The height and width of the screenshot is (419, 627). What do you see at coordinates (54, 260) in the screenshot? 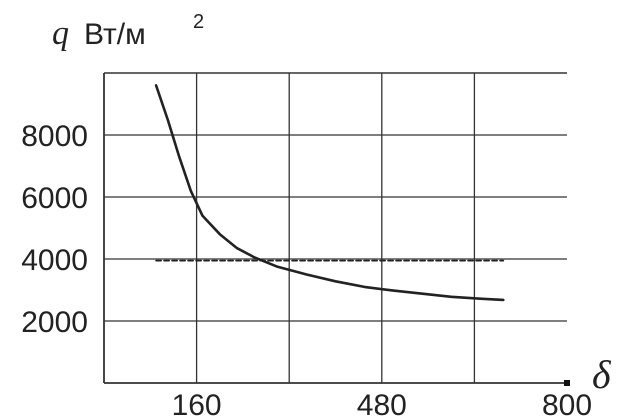
I see `y-tick-label: 4000` at bounding box center [54, 260].